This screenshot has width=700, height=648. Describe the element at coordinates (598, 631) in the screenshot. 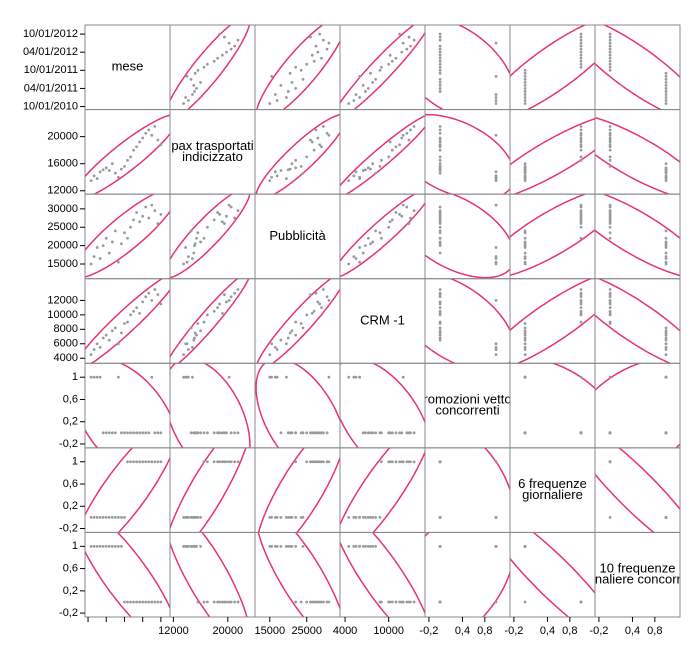

I see `x-tick-label: -0,2` at that location.